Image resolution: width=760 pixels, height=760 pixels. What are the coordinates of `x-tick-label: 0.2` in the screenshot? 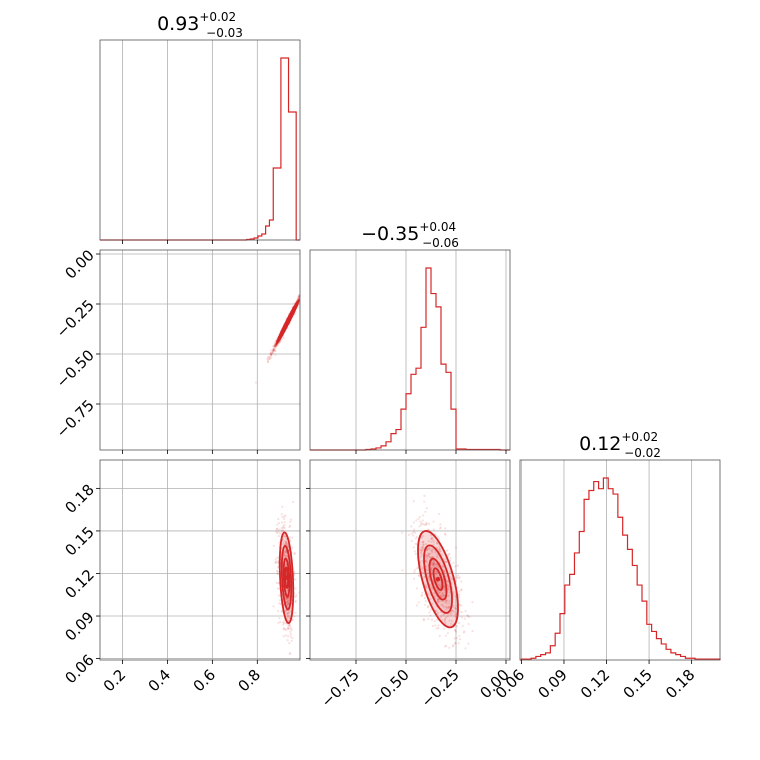 It's located at (115, 681).